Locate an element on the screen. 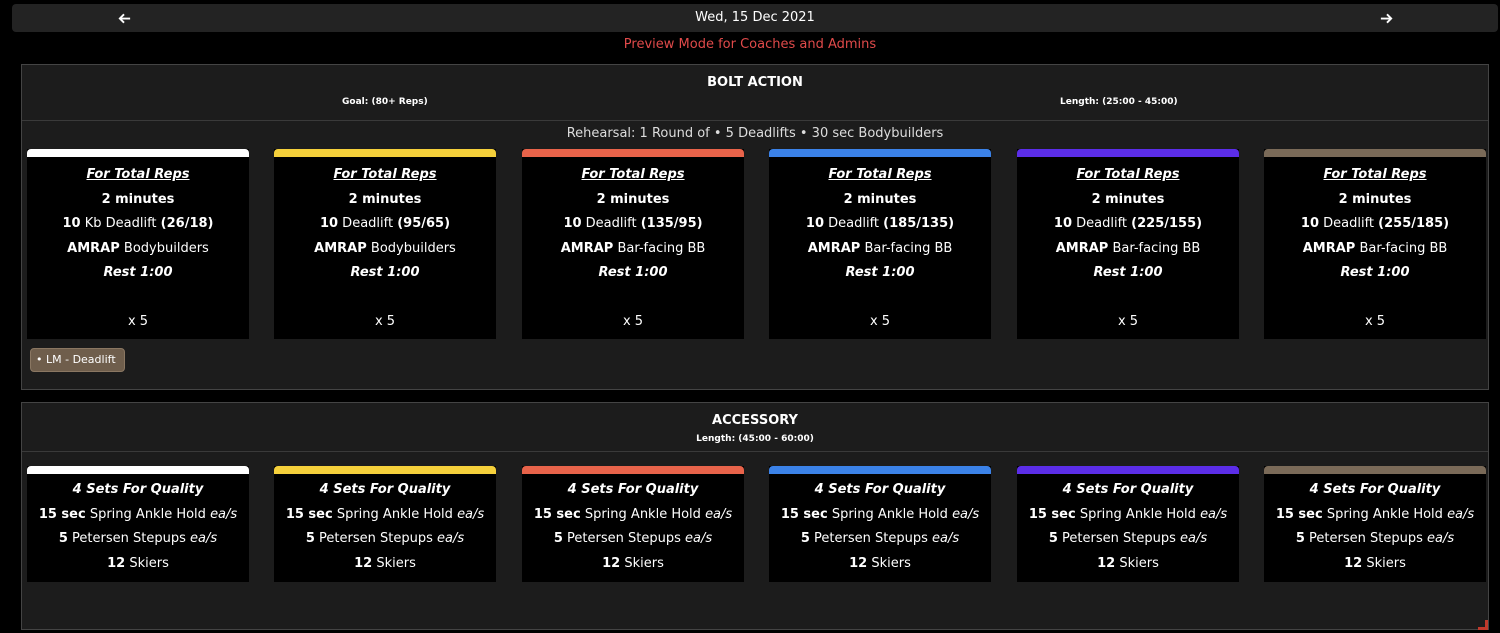  current-date: Wed, 15 Dec 2021 is located at coordinates (755, 17).